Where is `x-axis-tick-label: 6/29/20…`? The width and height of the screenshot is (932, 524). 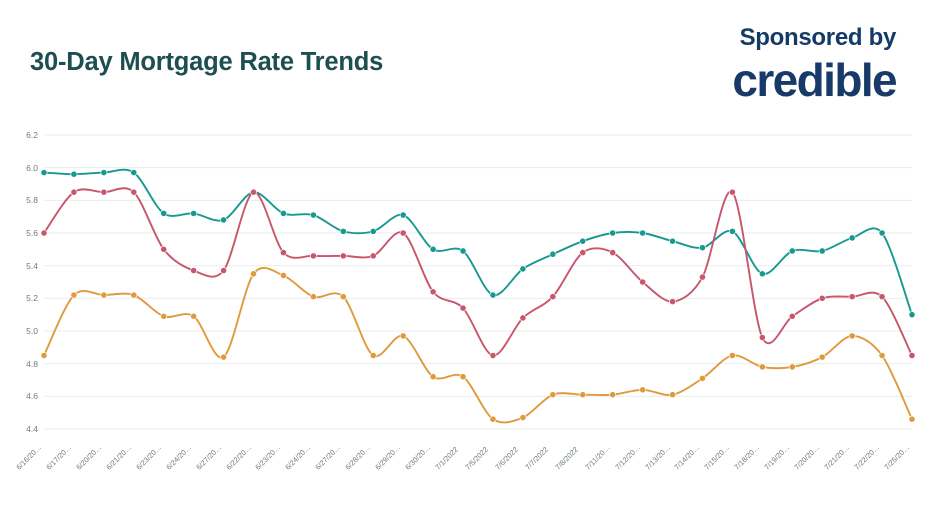 x-axis-tick-label: 6/29/20… is located at coordinates (388, 457).